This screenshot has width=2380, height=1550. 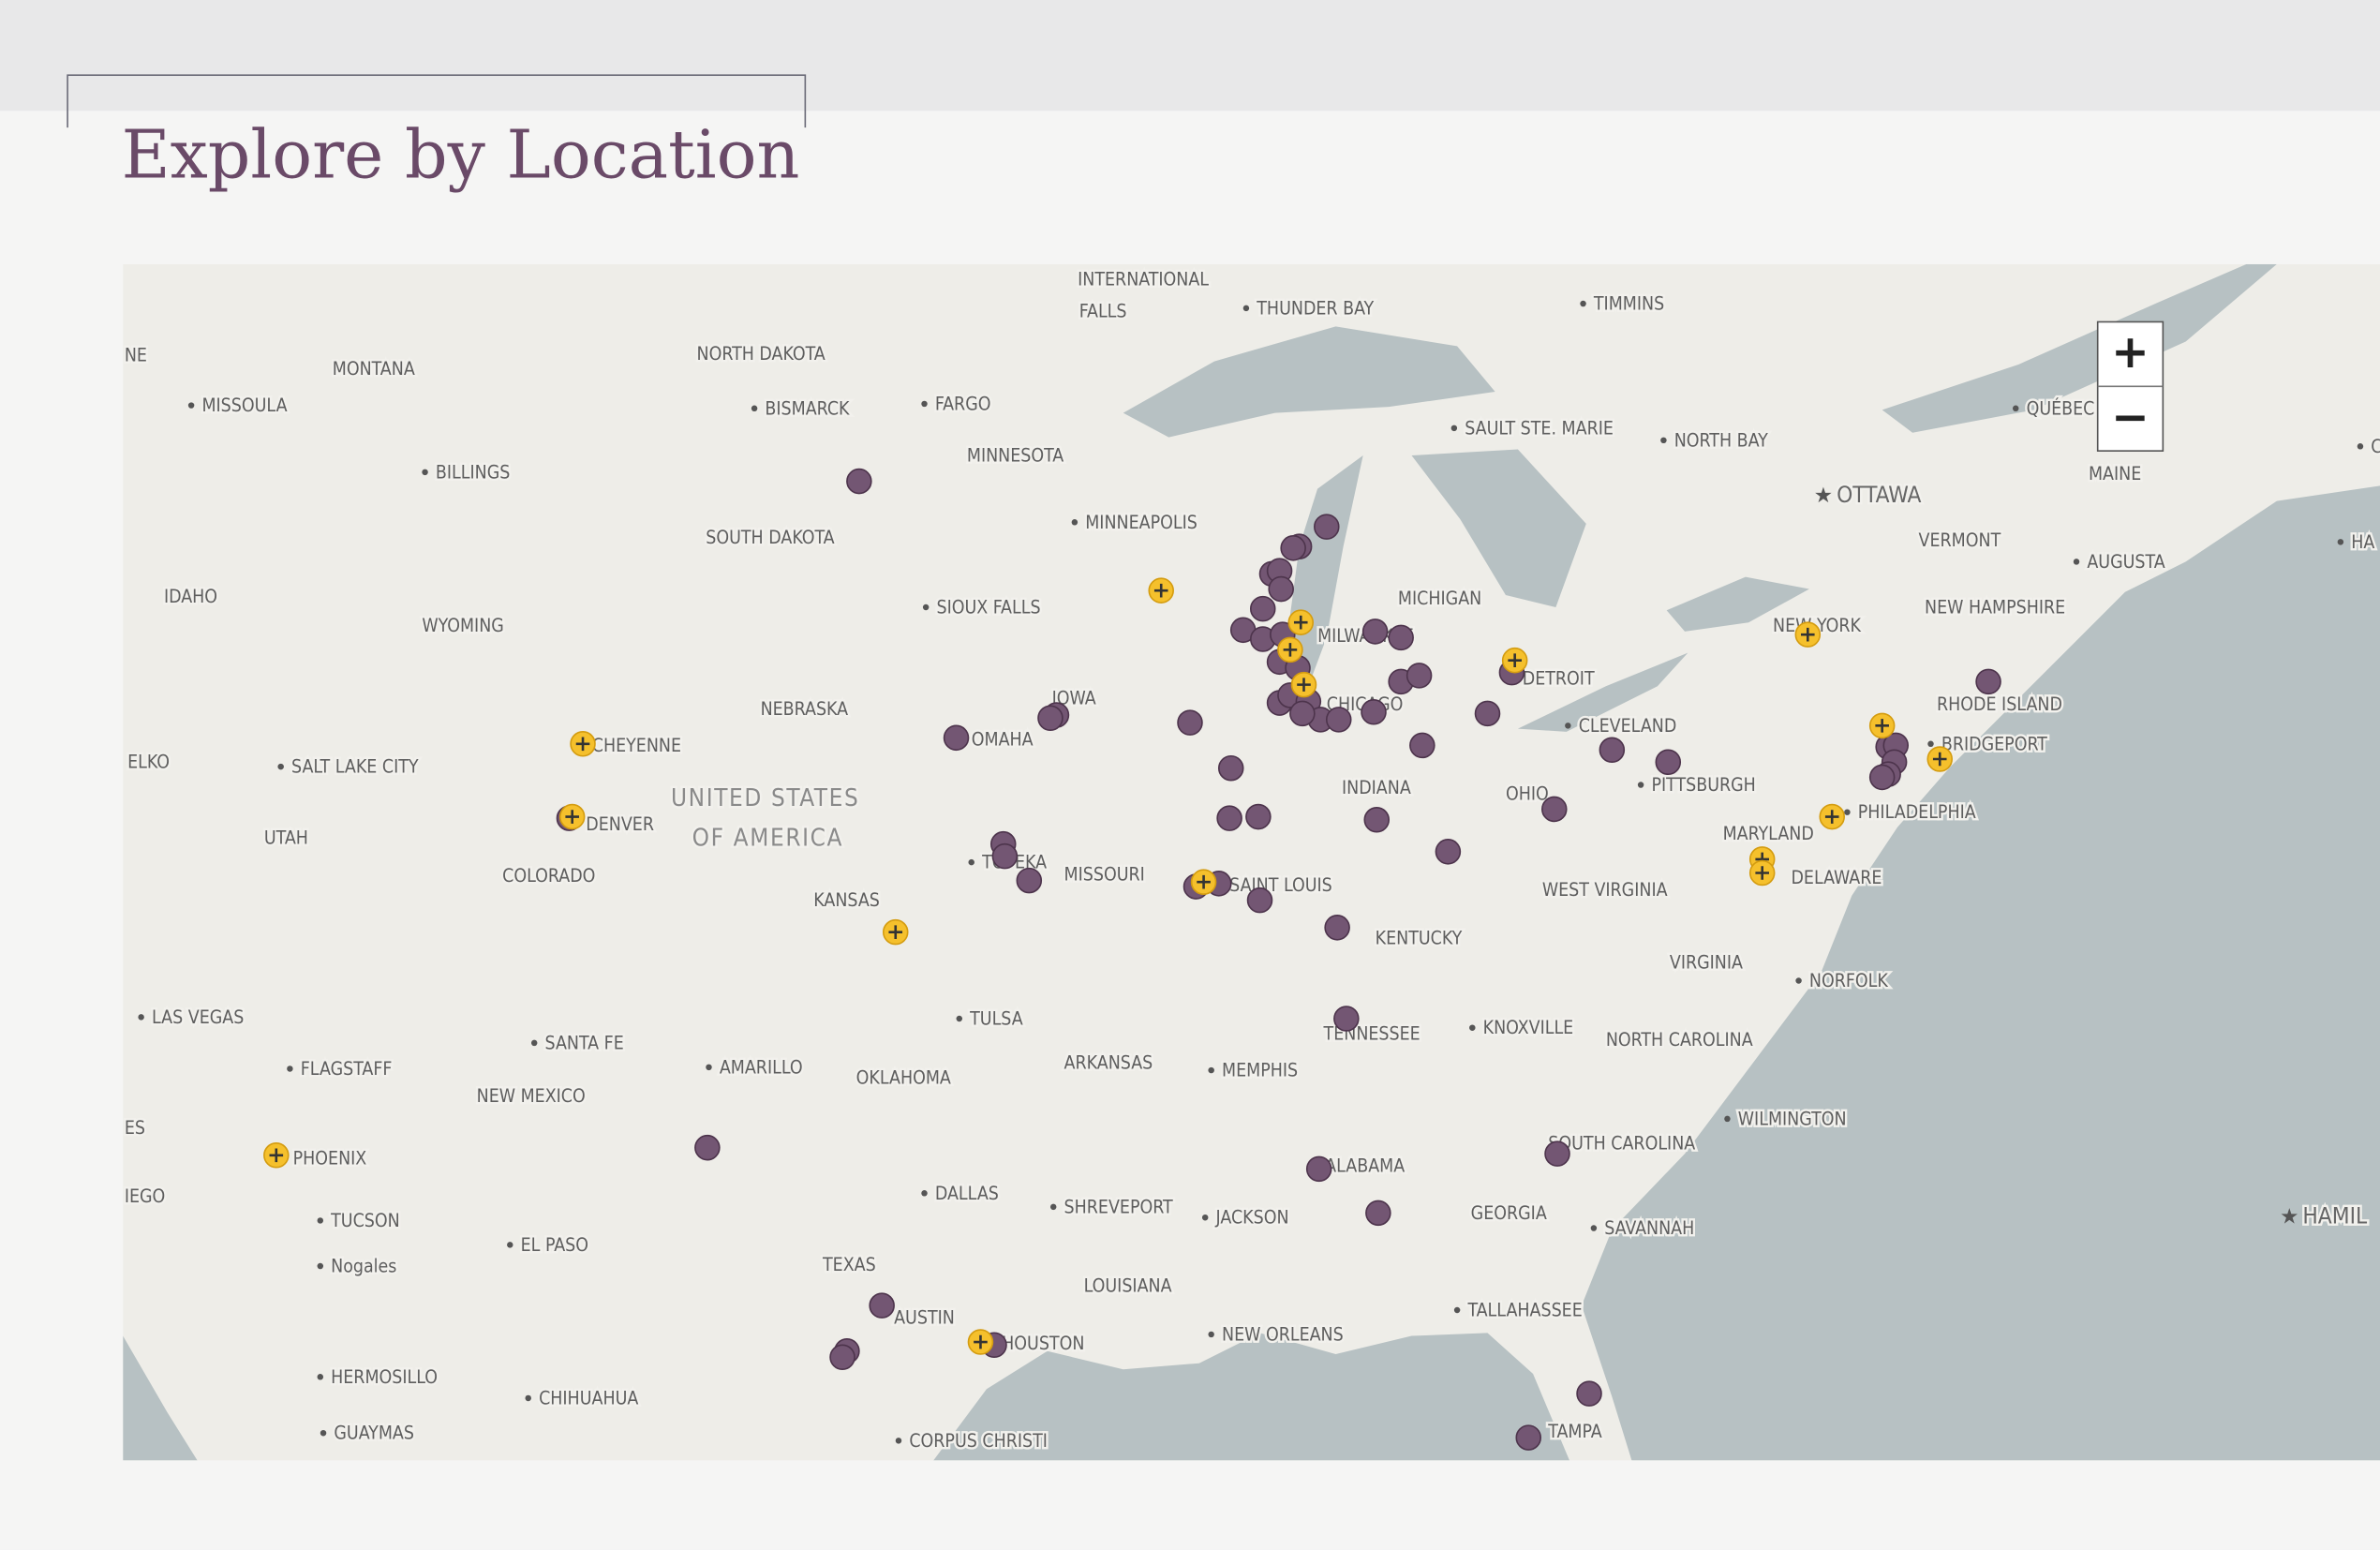 What do you see at coordinates (1524, 1309) in the screenshot?
I see `map-label: TALLAHASSEE` at bounding box center [1524, 1309].